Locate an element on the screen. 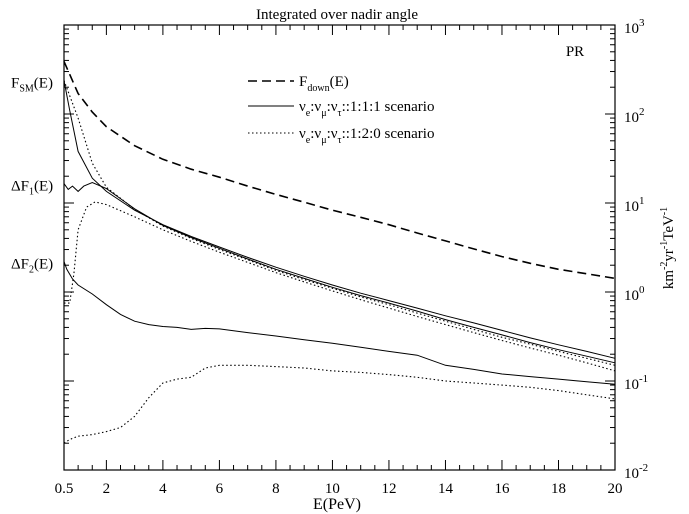  x-tick-label: 10 is located at coordinates (332, 489).